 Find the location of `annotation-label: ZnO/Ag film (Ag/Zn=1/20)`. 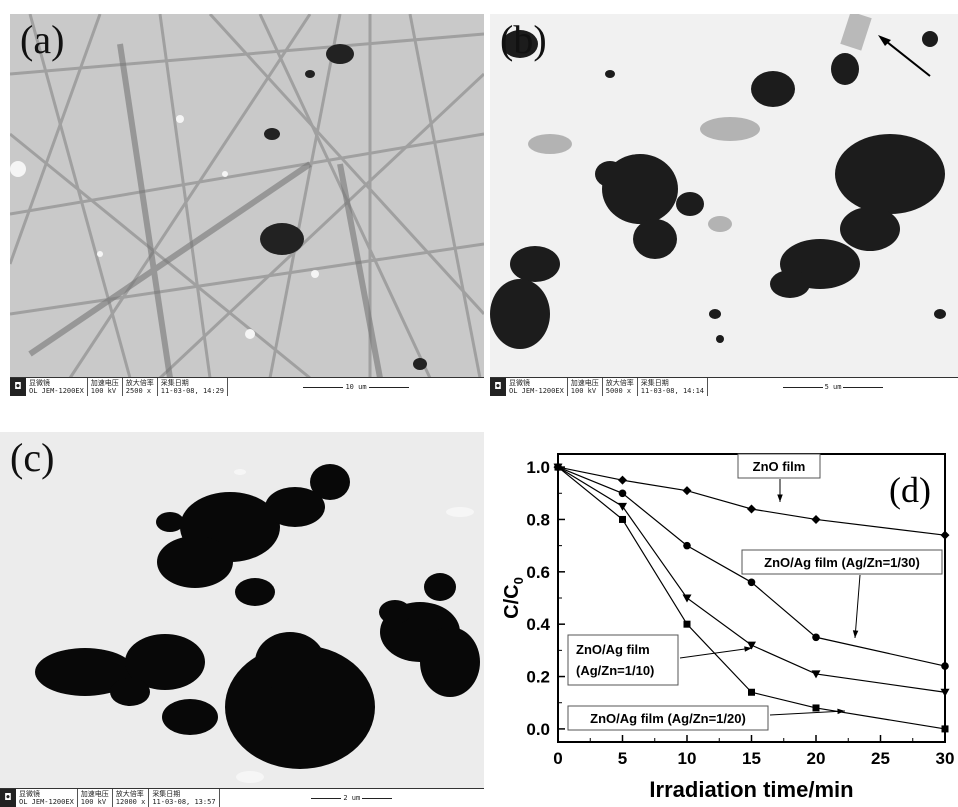

annotation-label: ZnO/Ag film (Ag/Zn=1/20) is located at coordinates (668, 718).